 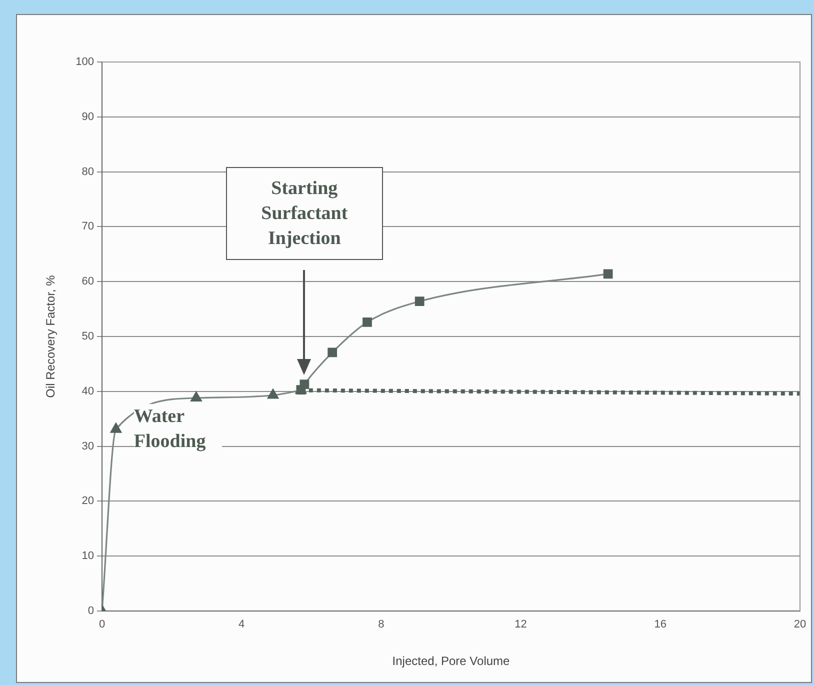 I want to click on y-tick-label: 20, so click(x=88, y=501).